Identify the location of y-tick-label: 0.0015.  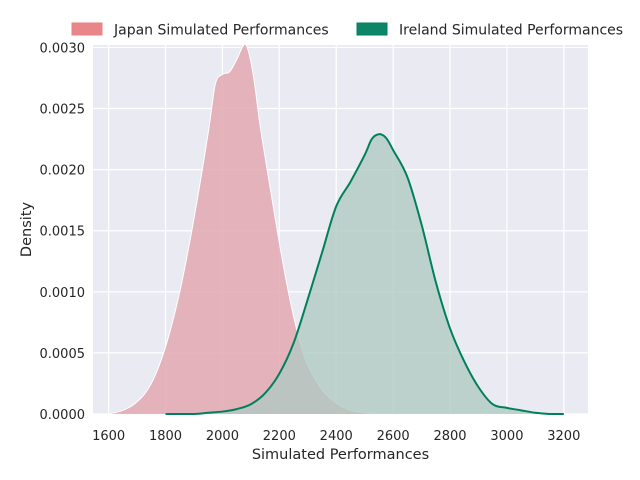
(63, 232).